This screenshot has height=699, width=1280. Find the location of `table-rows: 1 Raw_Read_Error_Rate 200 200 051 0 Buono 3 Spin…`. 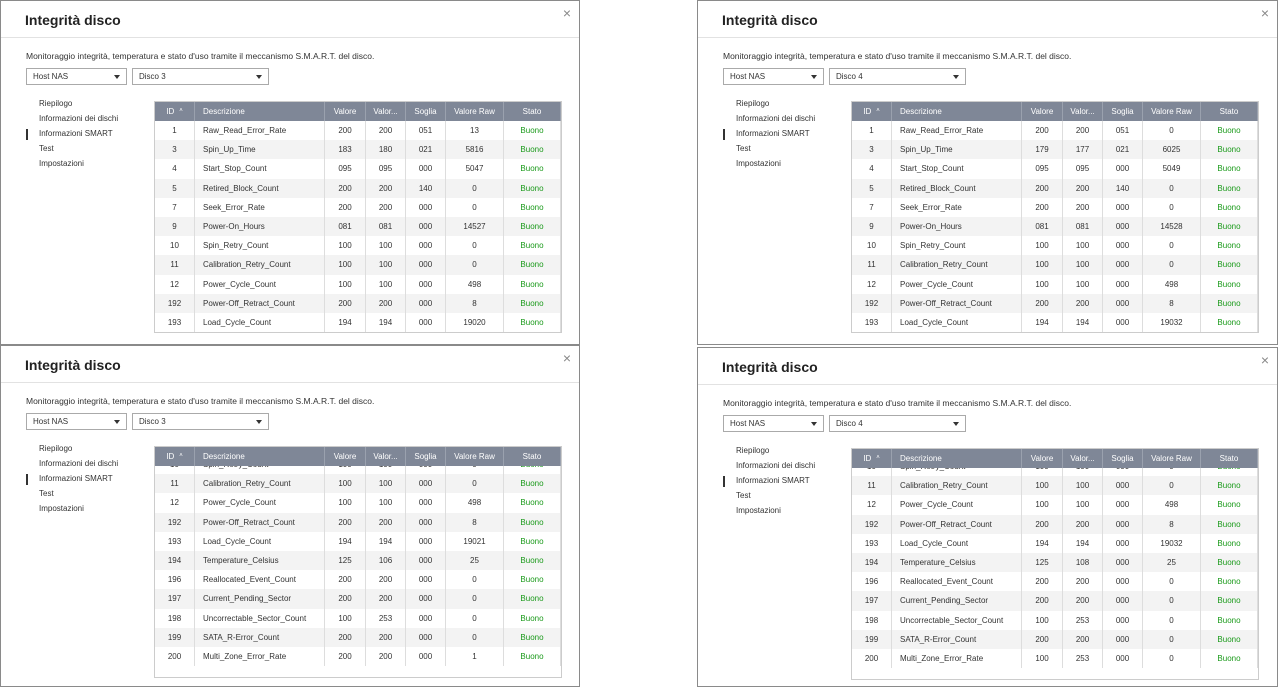

table-rows: 1 Raw_Read_Error_Rate 200 200 051 0 Buono 3 Spin… is located at coordinates (1055, 226).